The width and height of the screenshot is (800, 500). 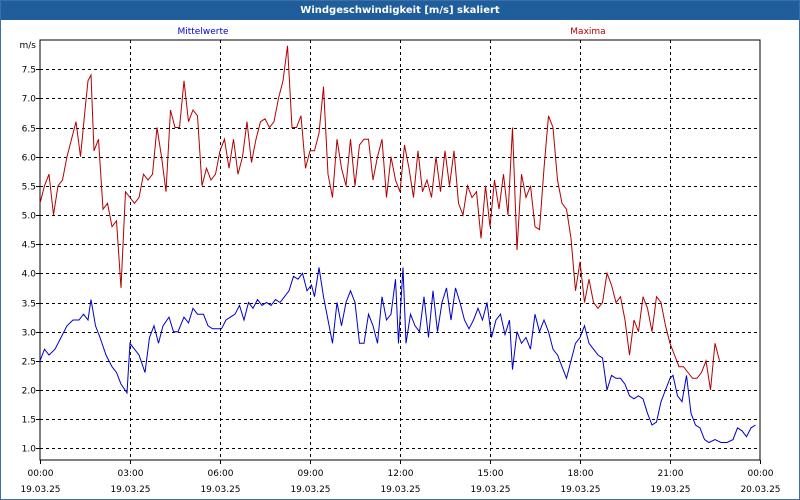 What do you see at coordinates (28, 46) in the screenshot?
I see `y-axis-label: m/s` at bounding box center [28, 46].